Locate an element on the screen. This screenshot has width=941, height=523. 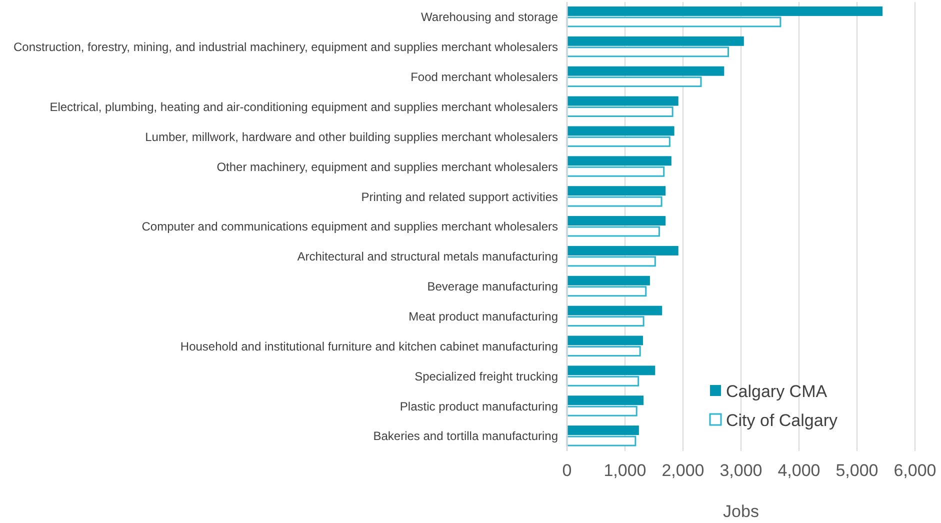
legend-label: Calgary CMA is located at coordinates (777, 391).